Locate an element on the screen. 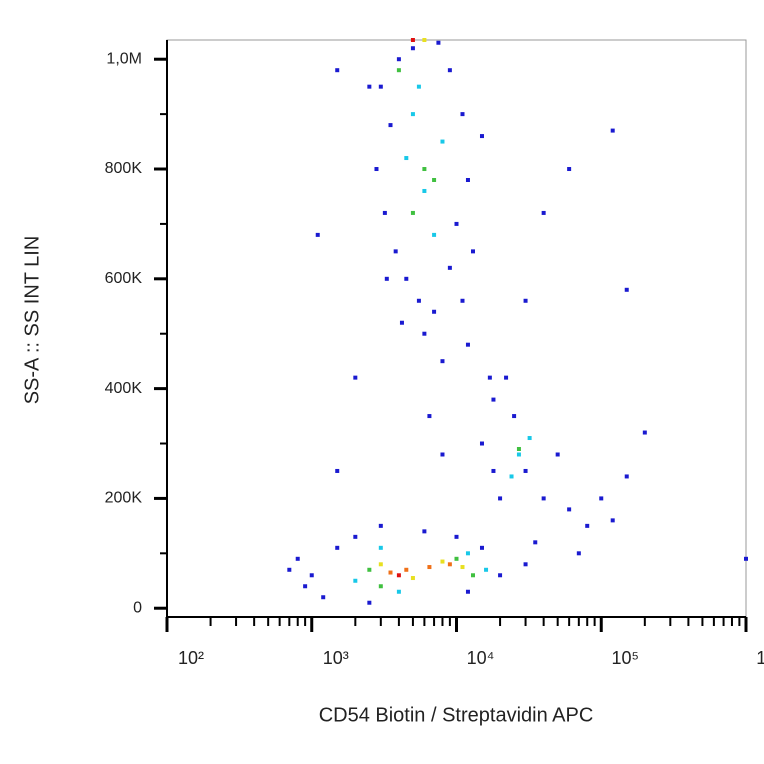 The image size is (764, 764). y-tick-label: 200K is located at coordinates (124, 498).